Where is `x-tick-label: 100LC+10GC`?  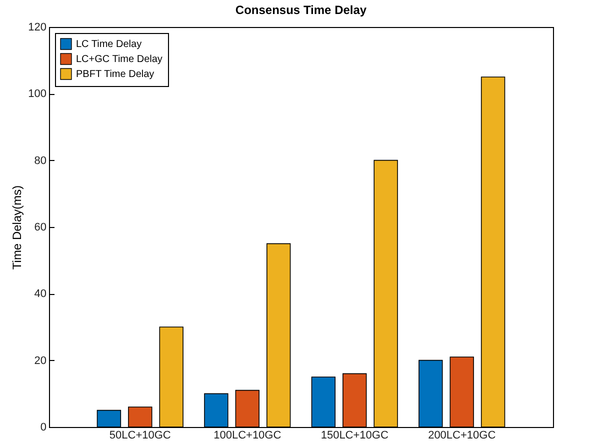
x-tick-label: 100LC+10GC is located at coordinates (248, 436).